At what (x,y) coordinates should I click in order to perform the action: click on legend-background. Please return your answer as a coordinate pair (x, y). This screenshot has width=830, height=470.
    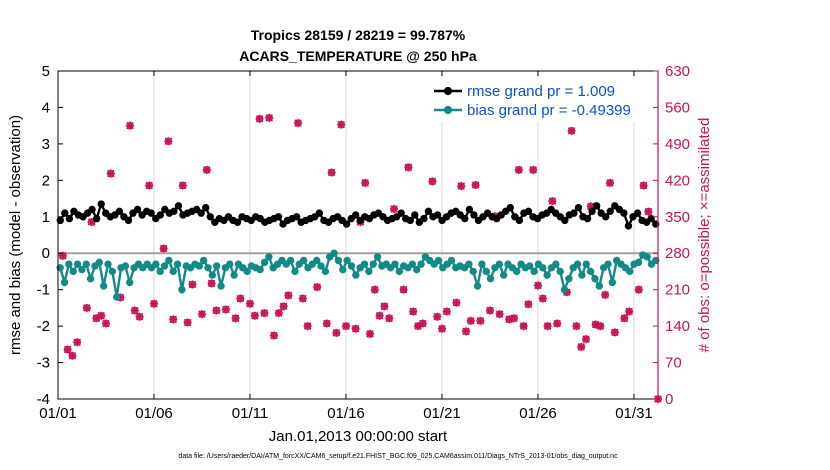
    Looking at the image, I should click on (534, 100).